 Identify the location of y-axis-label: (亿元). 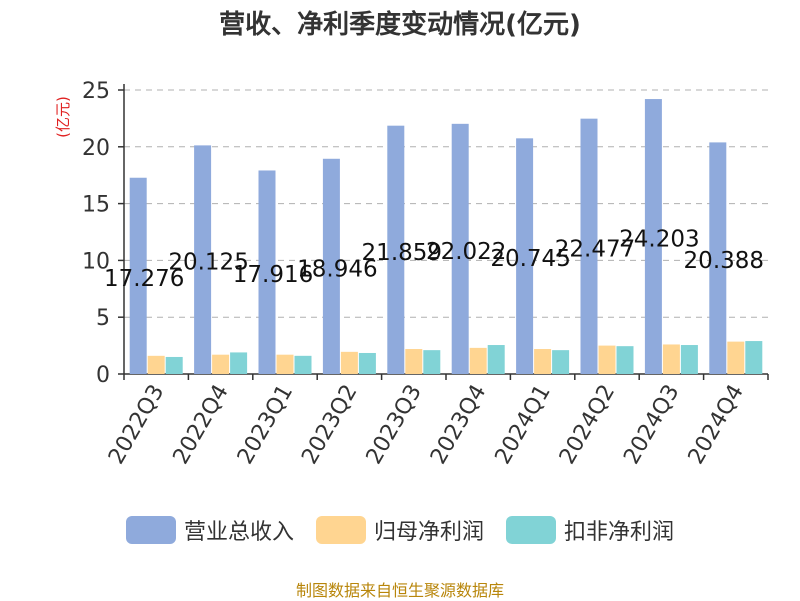
(63, 117).